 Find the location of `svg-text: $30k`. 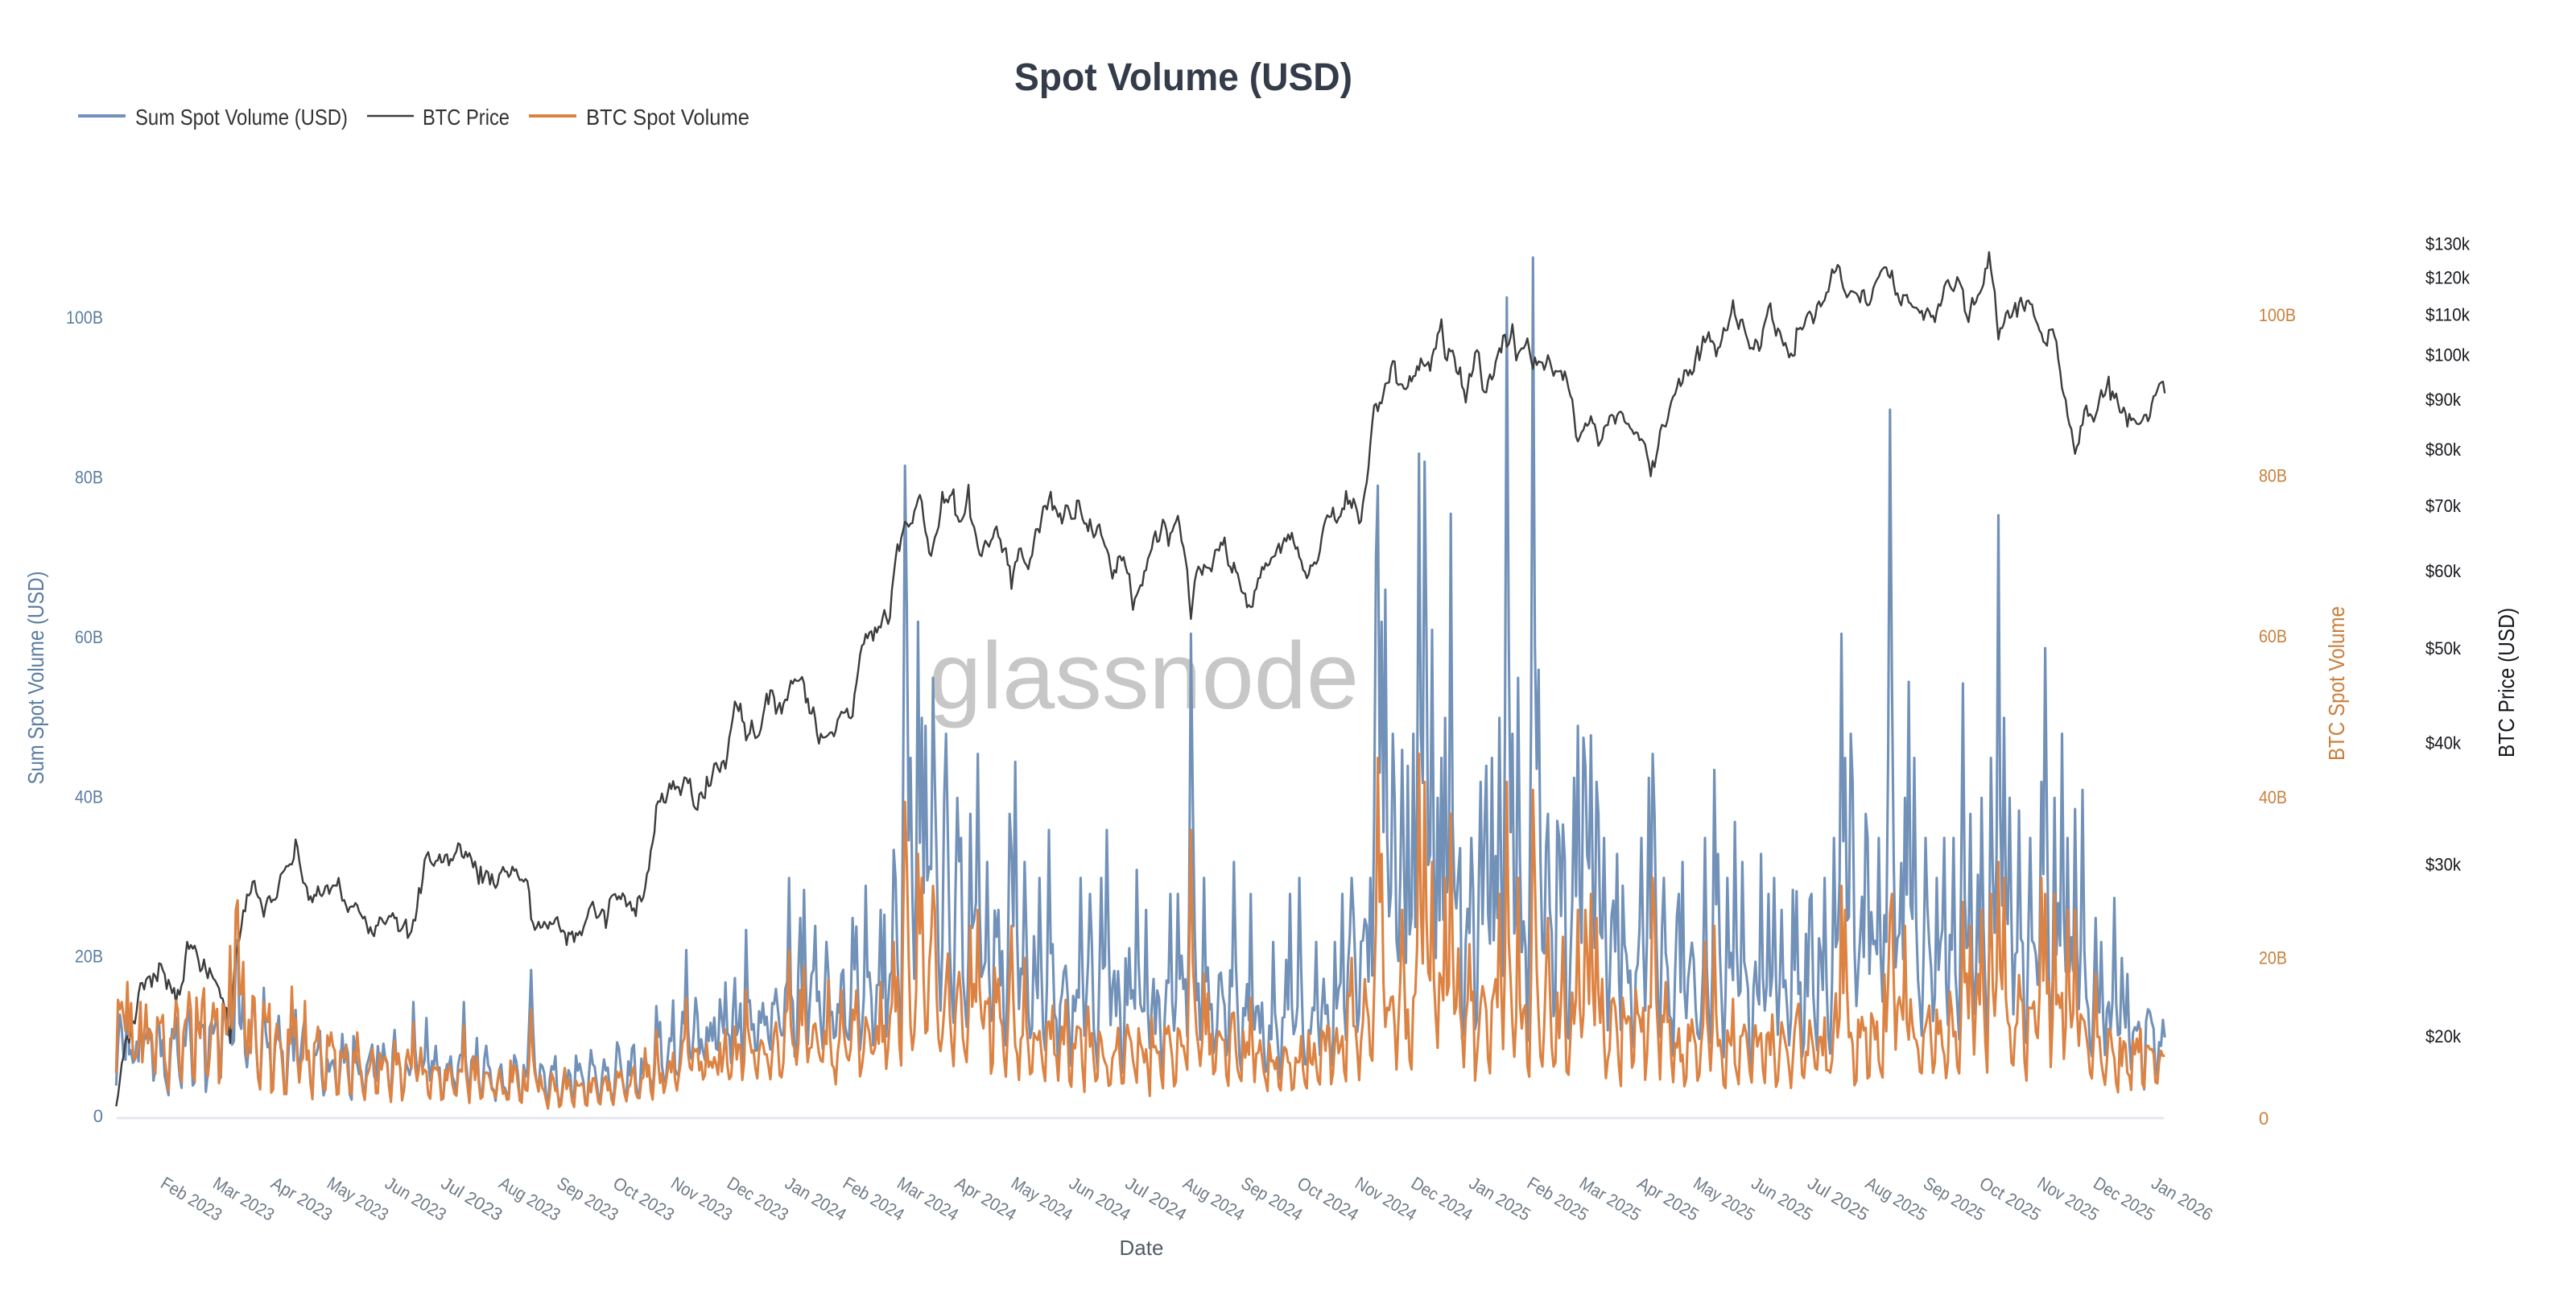

svg-text: $30k is located at coordinates (2443, 865).